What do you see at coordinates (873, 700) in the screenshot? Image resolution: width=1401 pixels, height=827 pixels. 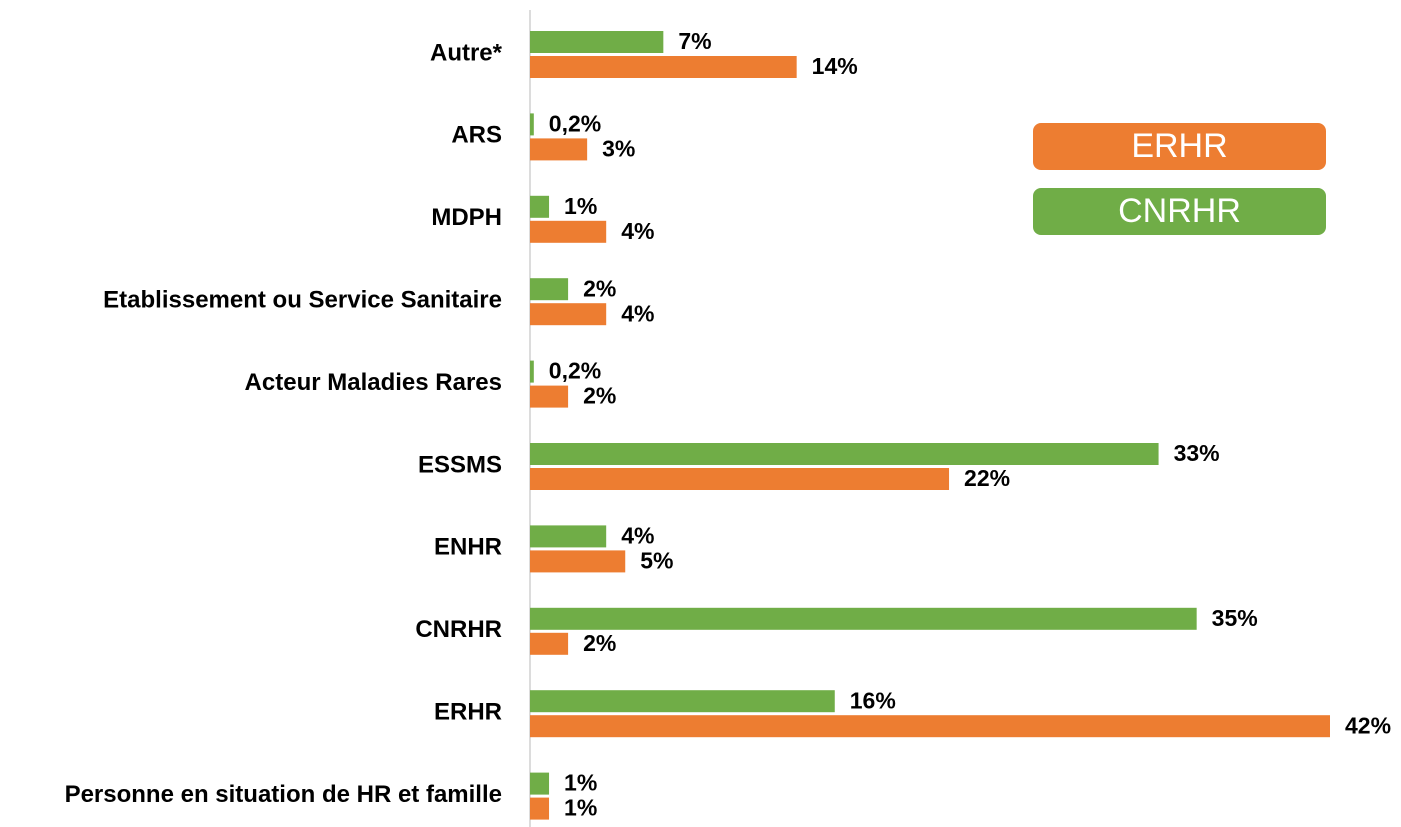 I see `value-label: 16%` at bounding box center [873, 700].